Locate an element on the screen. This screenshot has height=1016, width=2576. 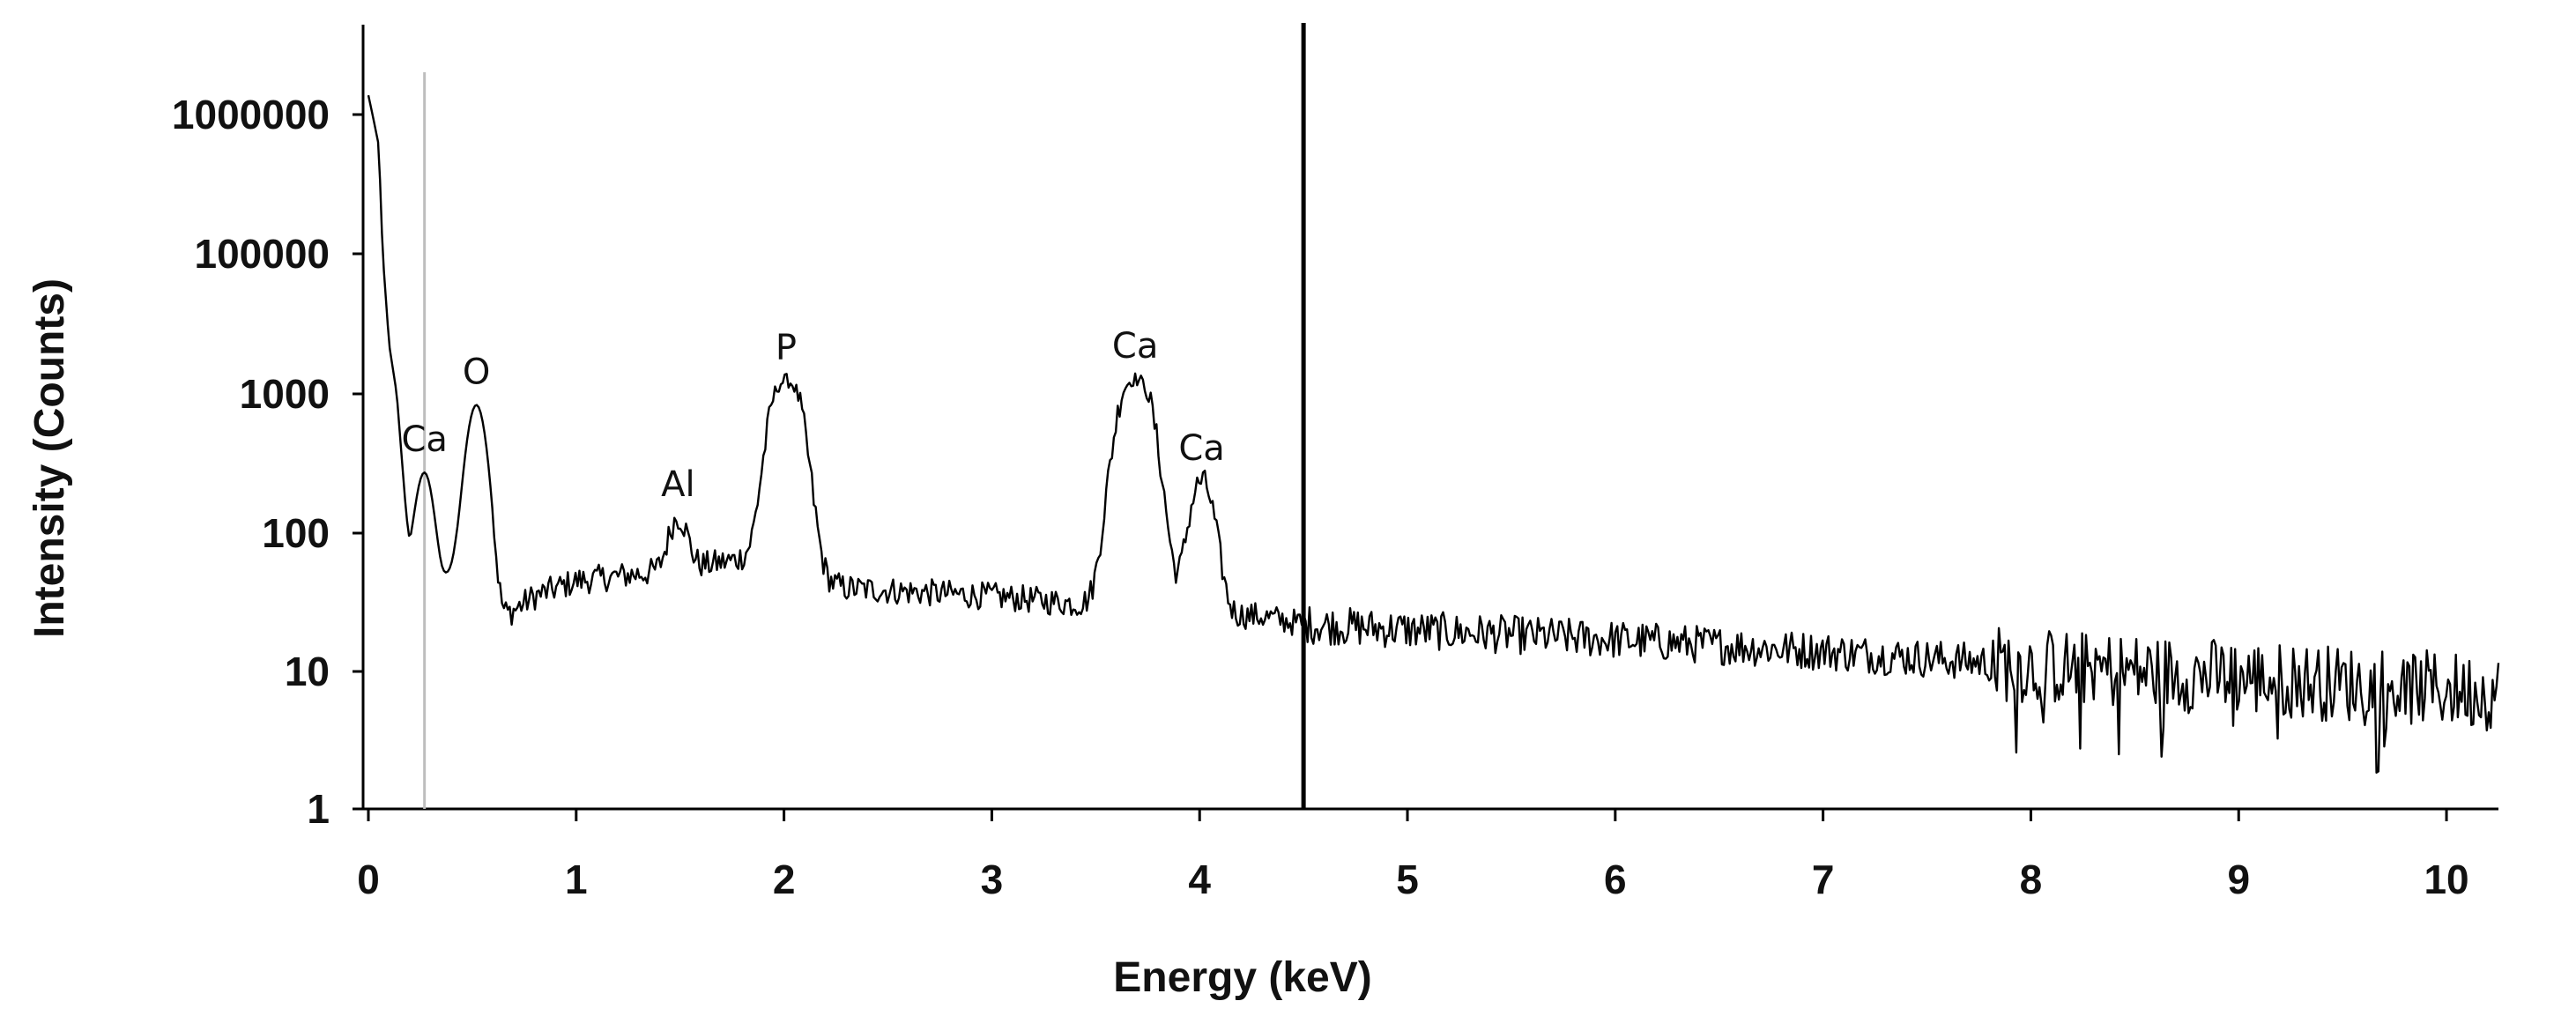
x-tick-label: 7 is located at coordinates (1823, 879).